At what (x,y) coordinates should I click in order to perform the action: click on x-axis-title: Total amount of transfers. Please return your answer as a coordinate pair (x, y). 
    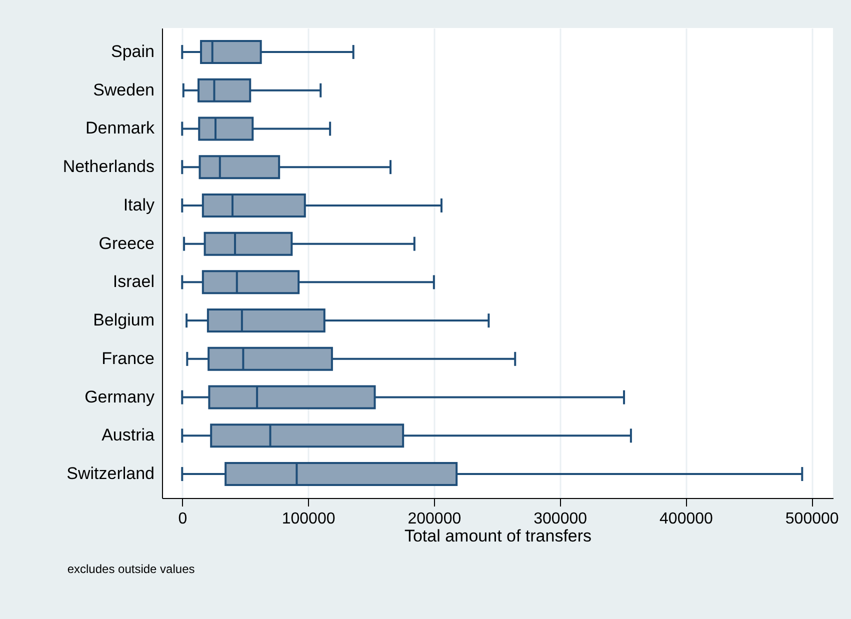
    Looking at the image, I should click on (498, 536).